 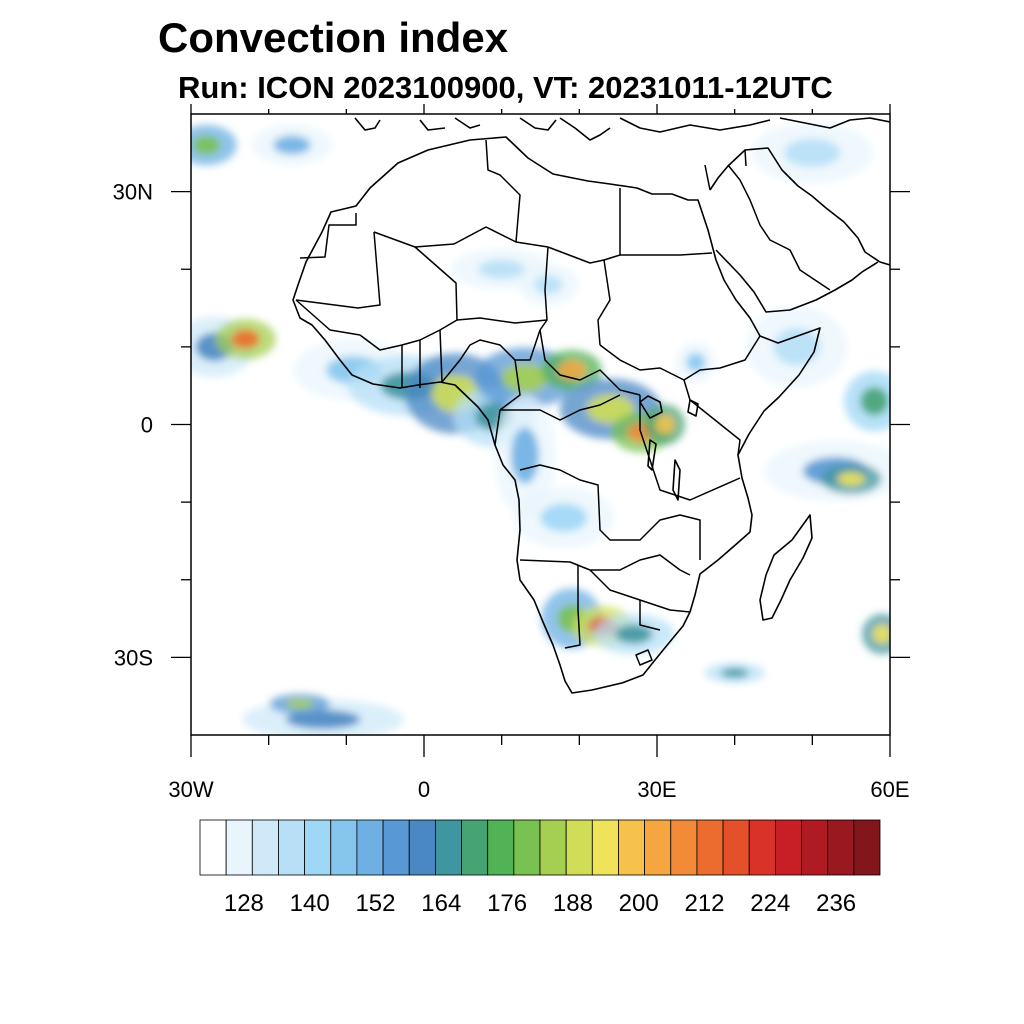 What do you see at coordinates (786, 567) in the screenshot?
I see `madagascar-coastline` at bounding box center [786, 567].